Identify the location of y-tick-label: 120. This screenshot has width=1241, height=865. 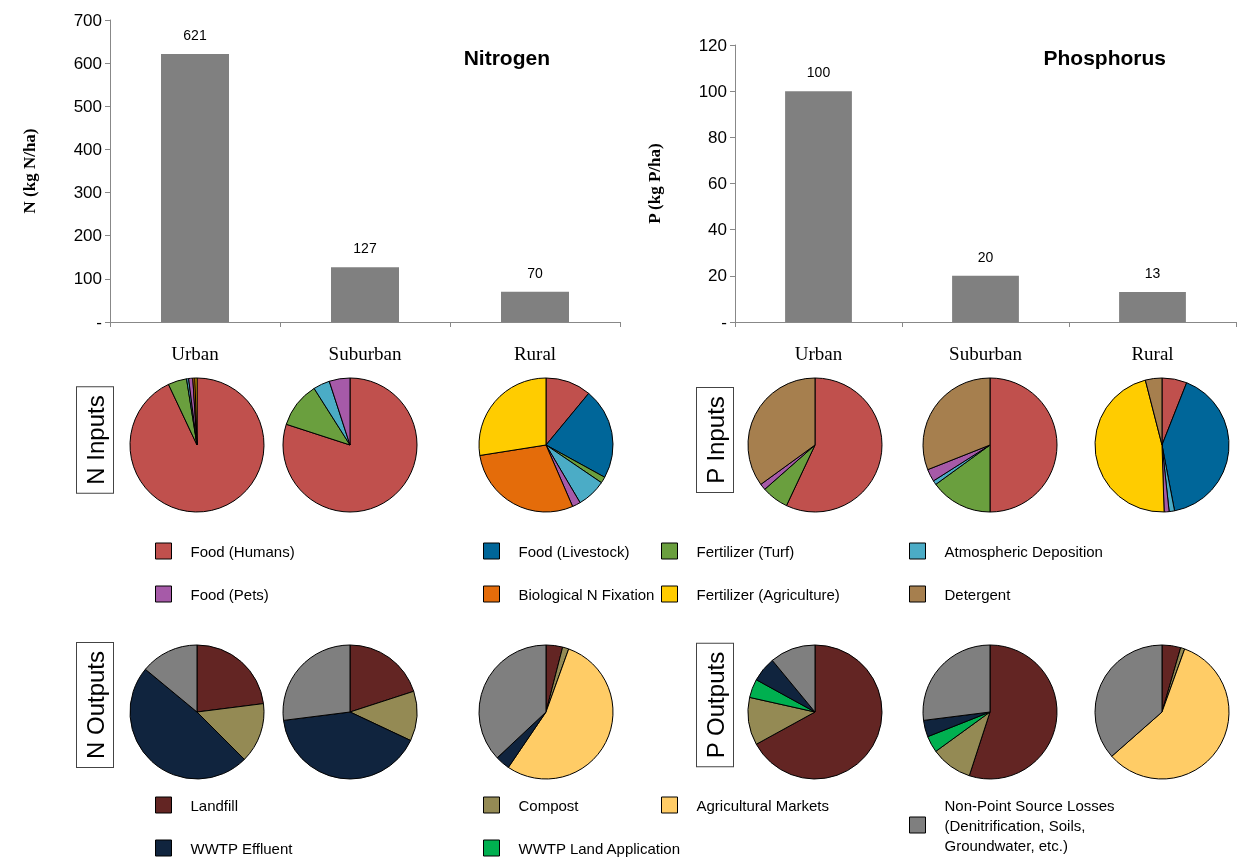
(712, 45).